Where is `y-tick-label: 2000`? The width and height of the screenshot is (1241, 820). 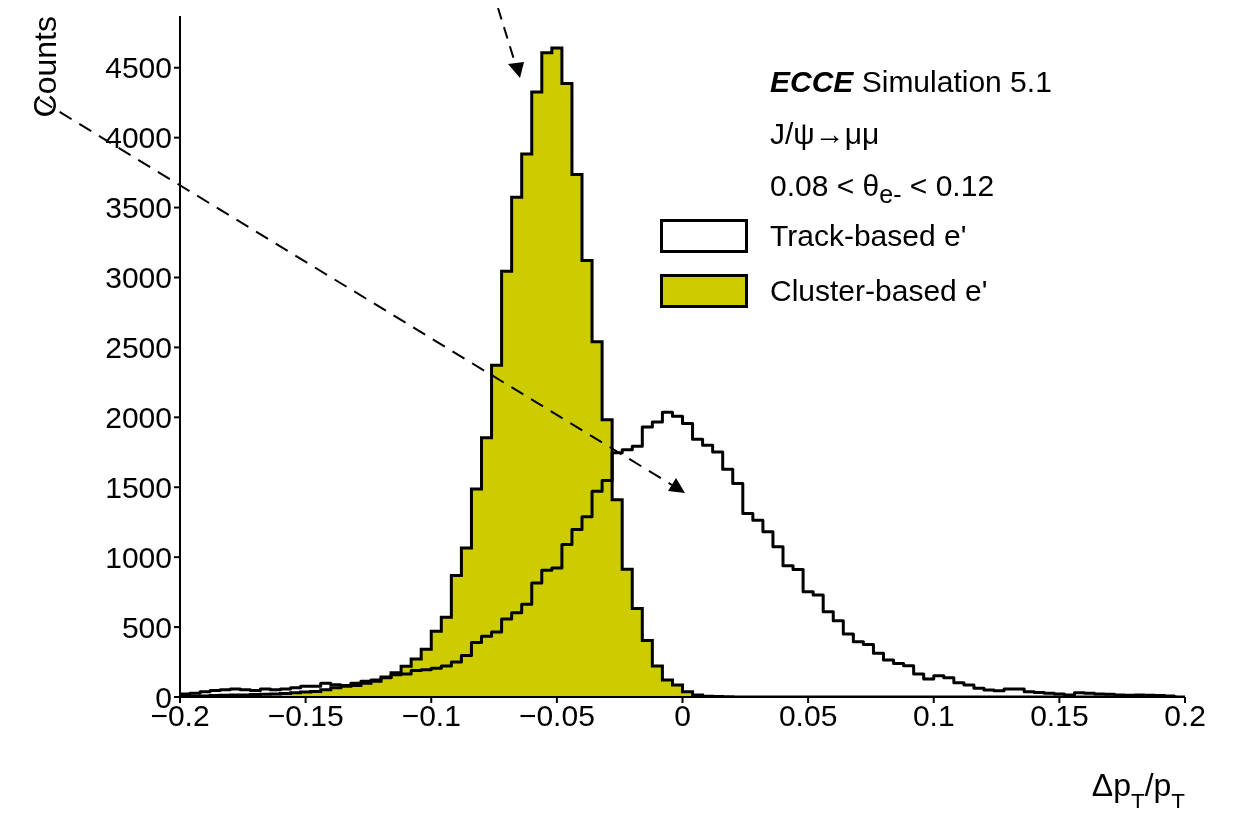 y-tick-label: 2000 is located at coordinates (138, 417).